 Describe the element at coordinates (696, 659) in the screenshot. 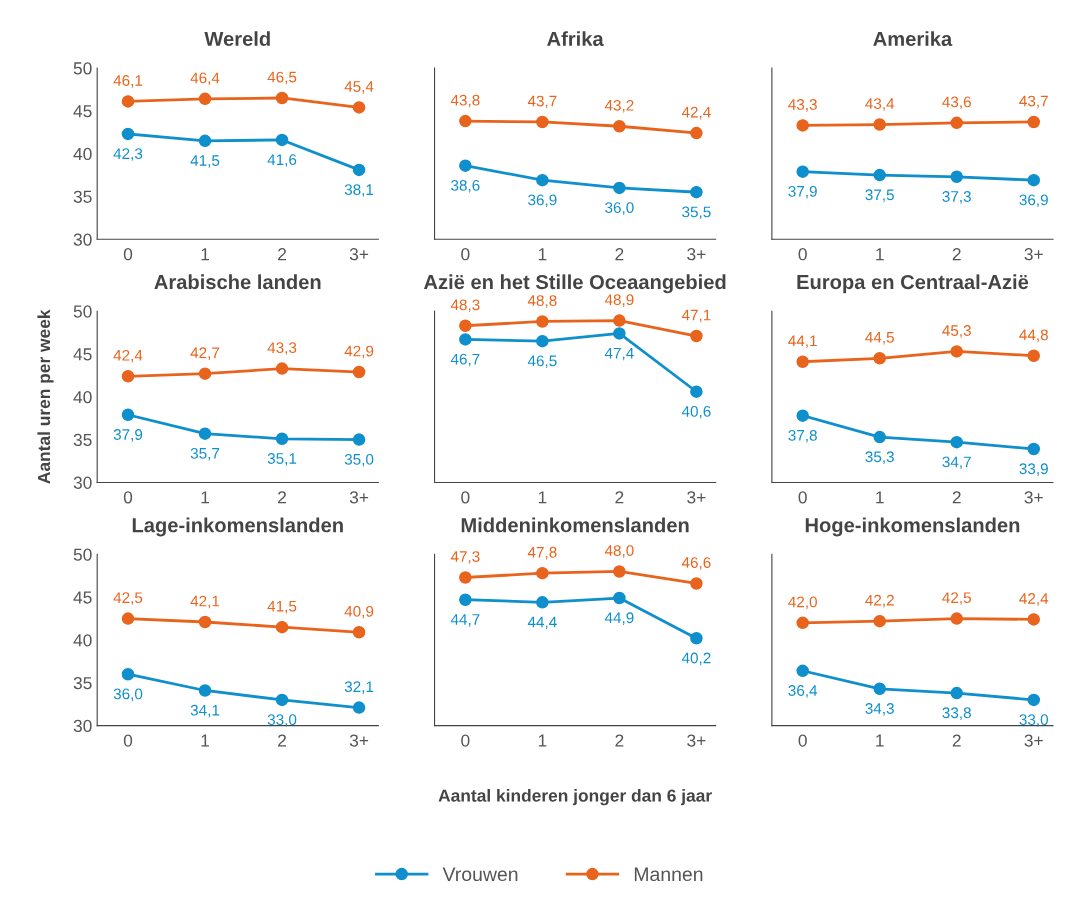

I see `data-label: 40,2` at that location.